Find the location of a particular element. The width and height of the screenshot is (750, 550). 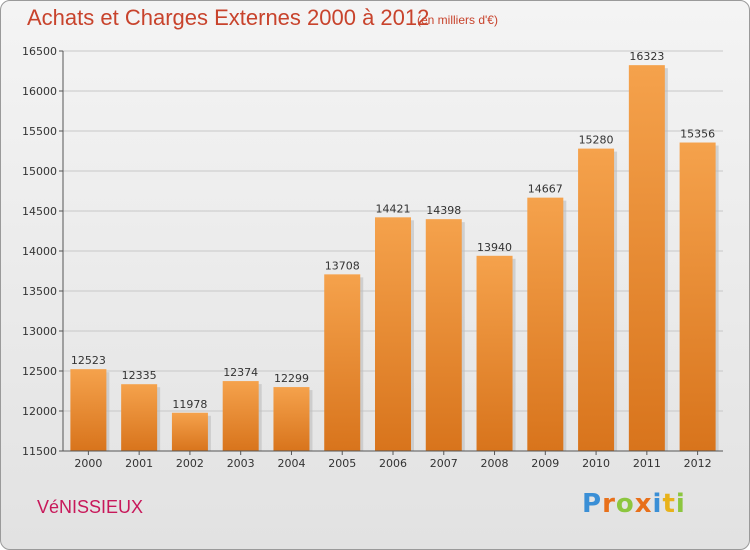

x-tick-label: 2012 is located at coordinates (698, 463).